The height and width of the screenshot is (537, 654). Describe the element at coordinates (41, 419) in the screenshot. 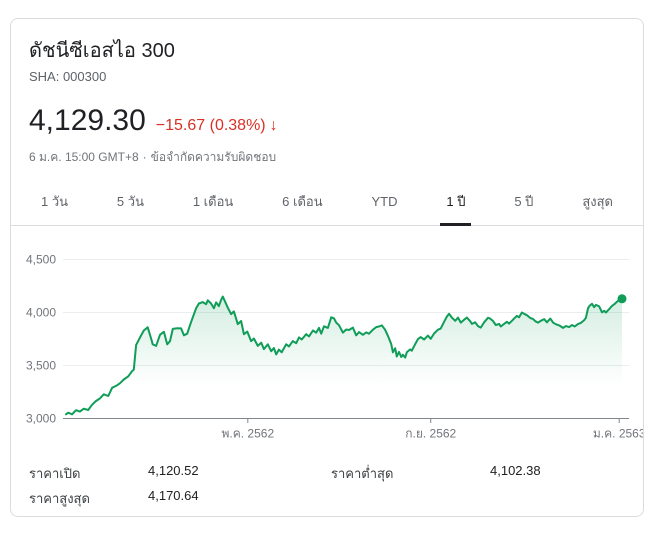

I see `y-axis-tick-label: 3,000` at that location.